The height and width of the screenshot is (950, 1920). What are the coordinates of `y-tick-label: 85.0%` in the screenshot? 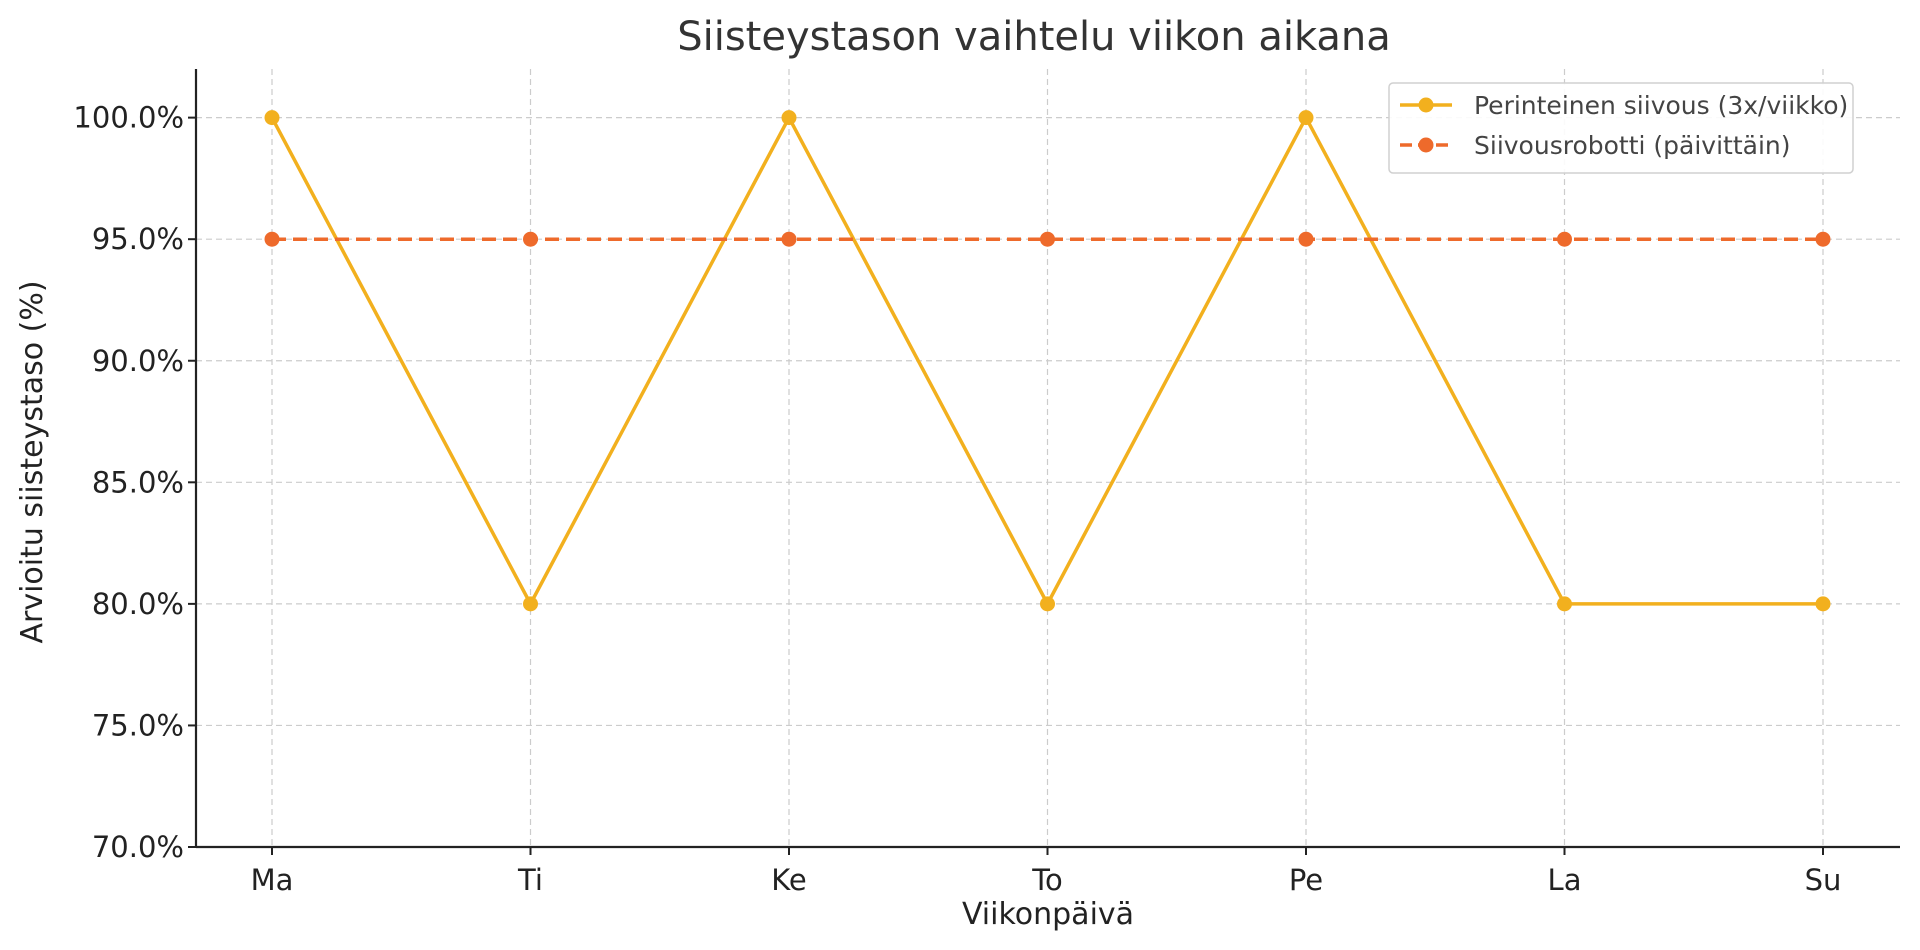 It's located at (138, 482).